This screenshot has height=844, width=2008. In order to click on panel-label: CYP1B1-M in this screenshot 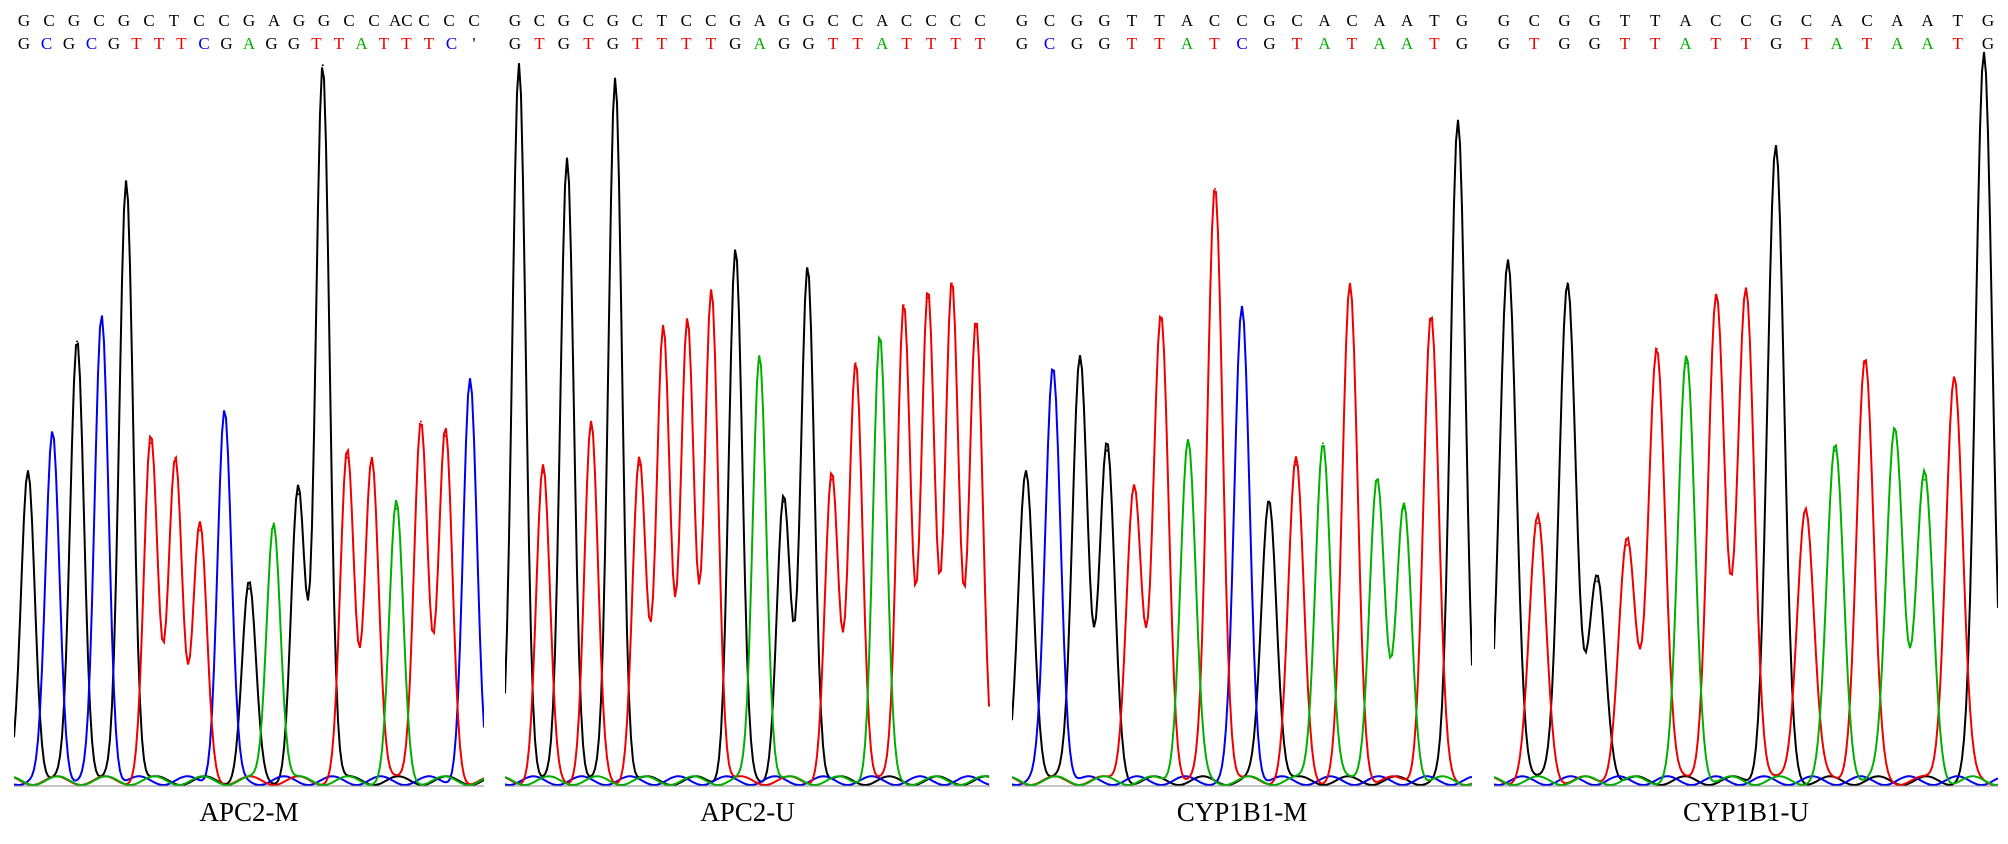, I will do `click(1242, 812)`.